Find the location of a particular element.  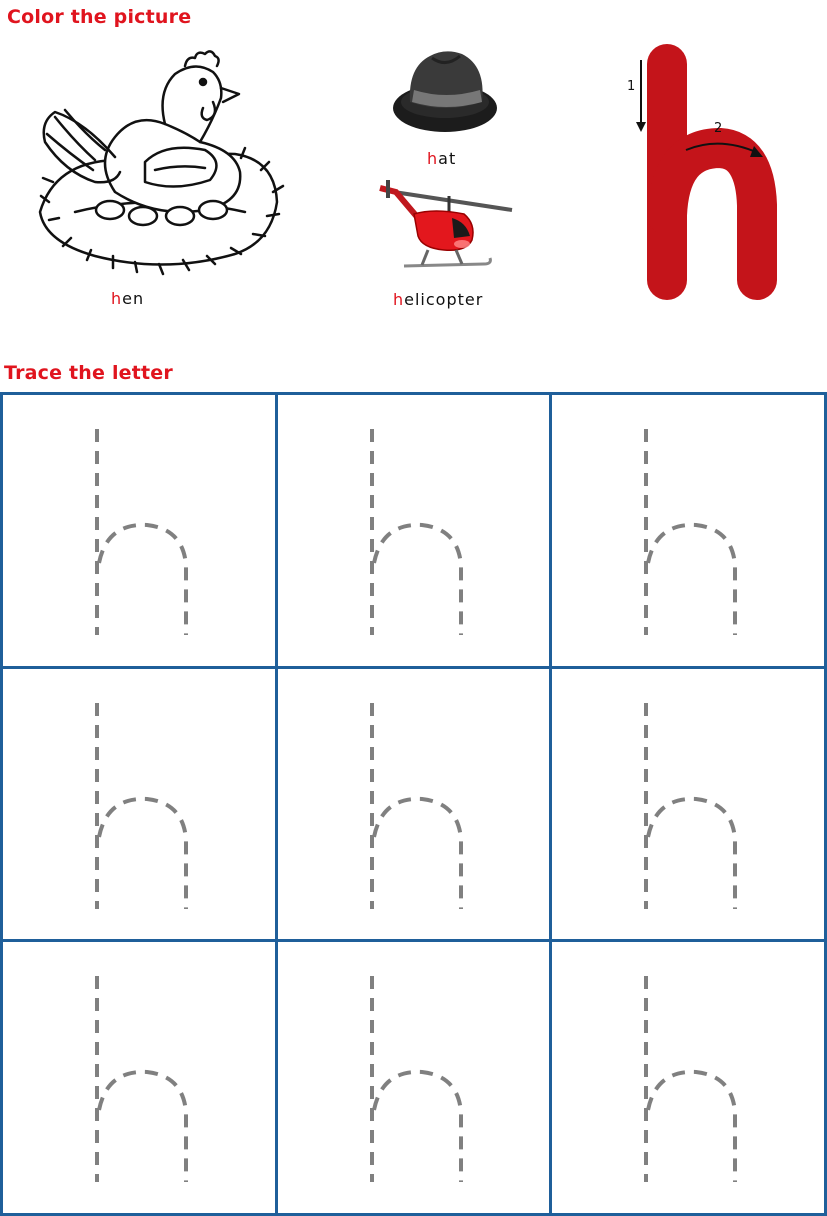

helicopter-label: helicopter is located at coordinates (438, 299).